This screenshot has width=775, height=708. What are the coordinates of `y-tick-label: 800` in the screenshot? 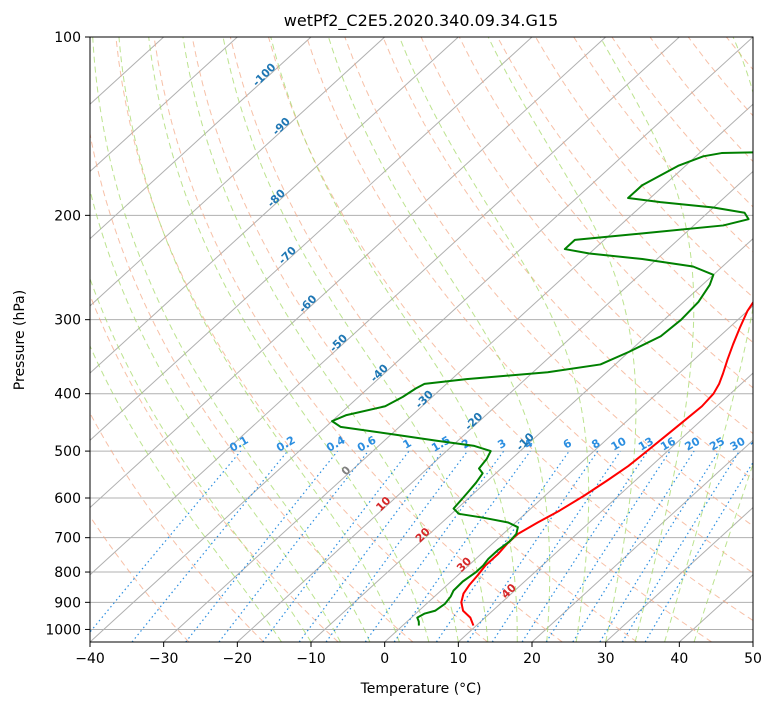 It's located at (67, 573).